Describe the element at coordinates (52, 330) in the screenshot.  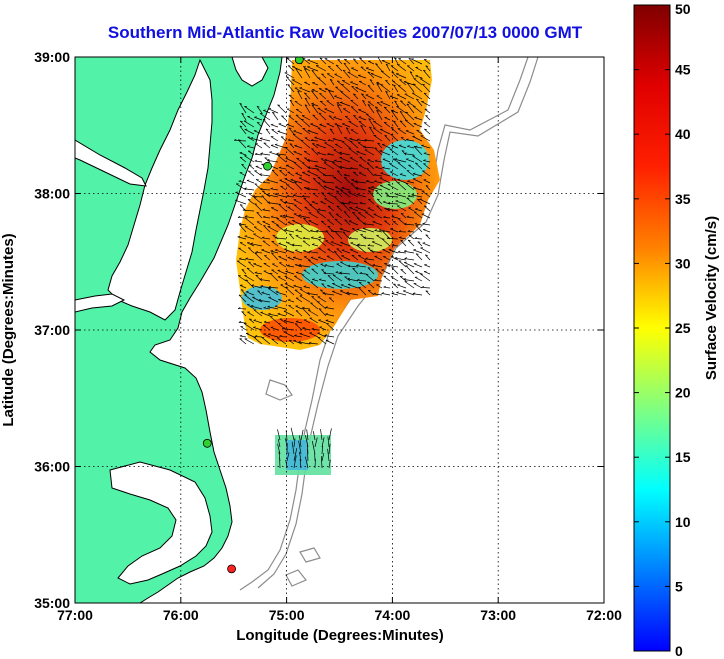
I see `y-tick-label: 37:00` at that location.